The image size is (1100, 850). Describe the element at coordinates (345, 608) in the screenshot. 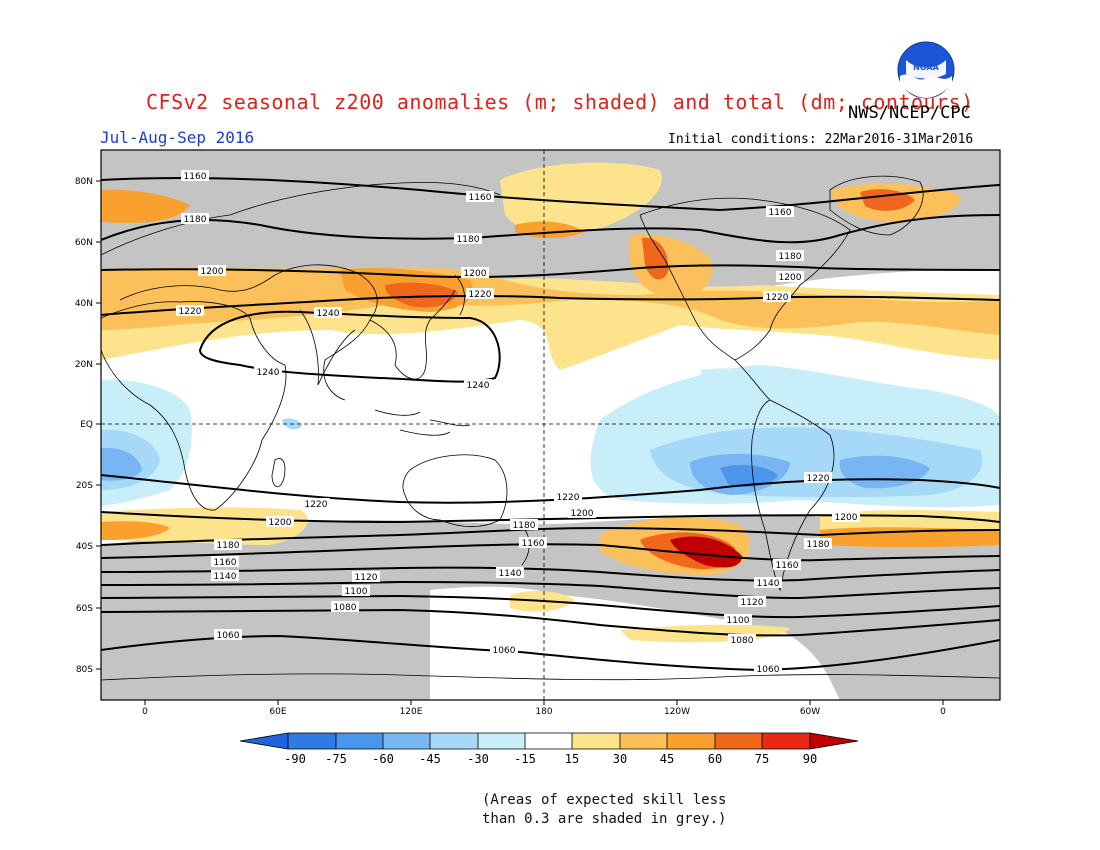

I see `contour-label: 1080` at that location.